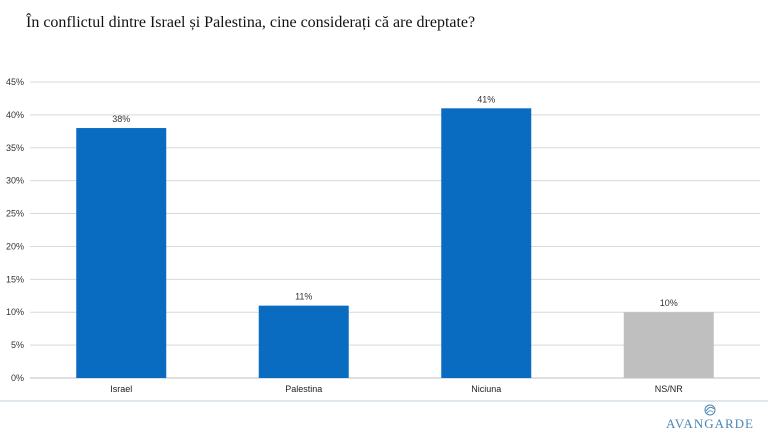  What do you see at coordinates (669, 303) in the screenshot?
I see `data-label: 10%` at bounding box center [669, 303].